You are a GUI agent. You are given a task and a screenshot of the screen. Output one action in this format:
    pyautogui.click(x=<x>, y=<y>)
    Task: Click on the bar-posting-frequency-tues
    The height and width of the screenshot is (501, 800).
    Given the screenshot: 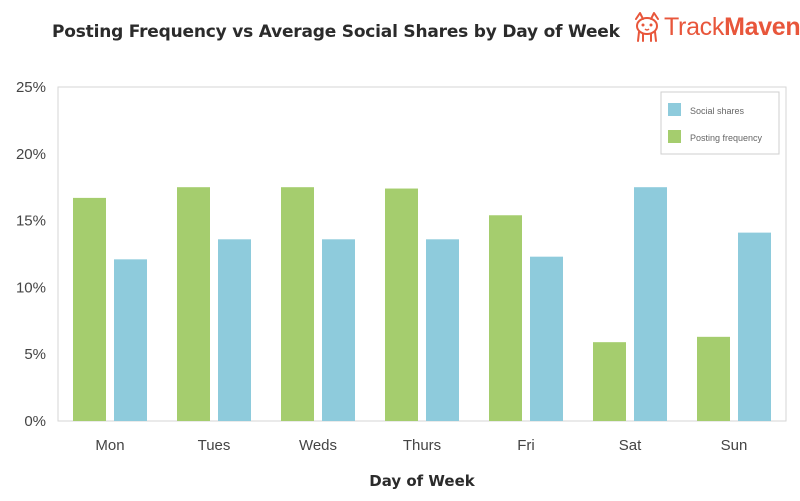 What is the action you would take?
    pyautogui.click(x=193, y=304)
    